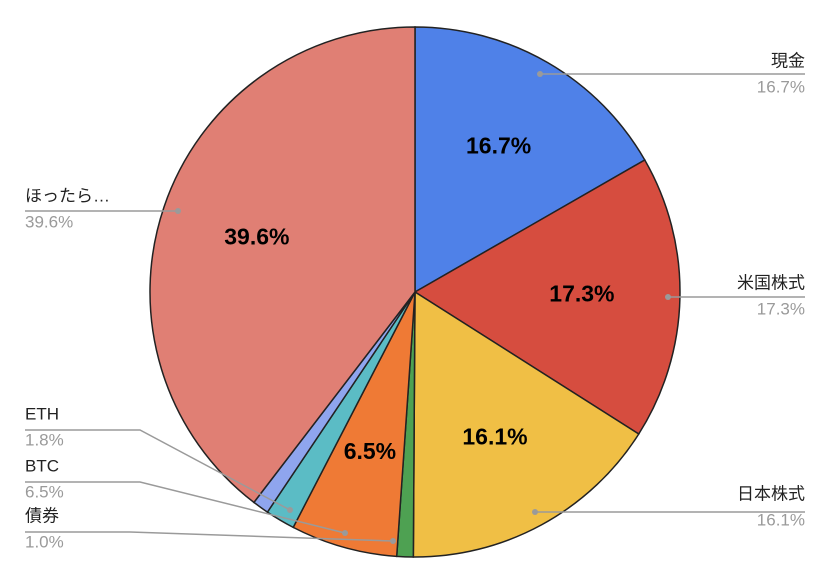  Describe the element at coordinates (771, 282) in the screenshot. I see `label-name: 米国株式` at that location.